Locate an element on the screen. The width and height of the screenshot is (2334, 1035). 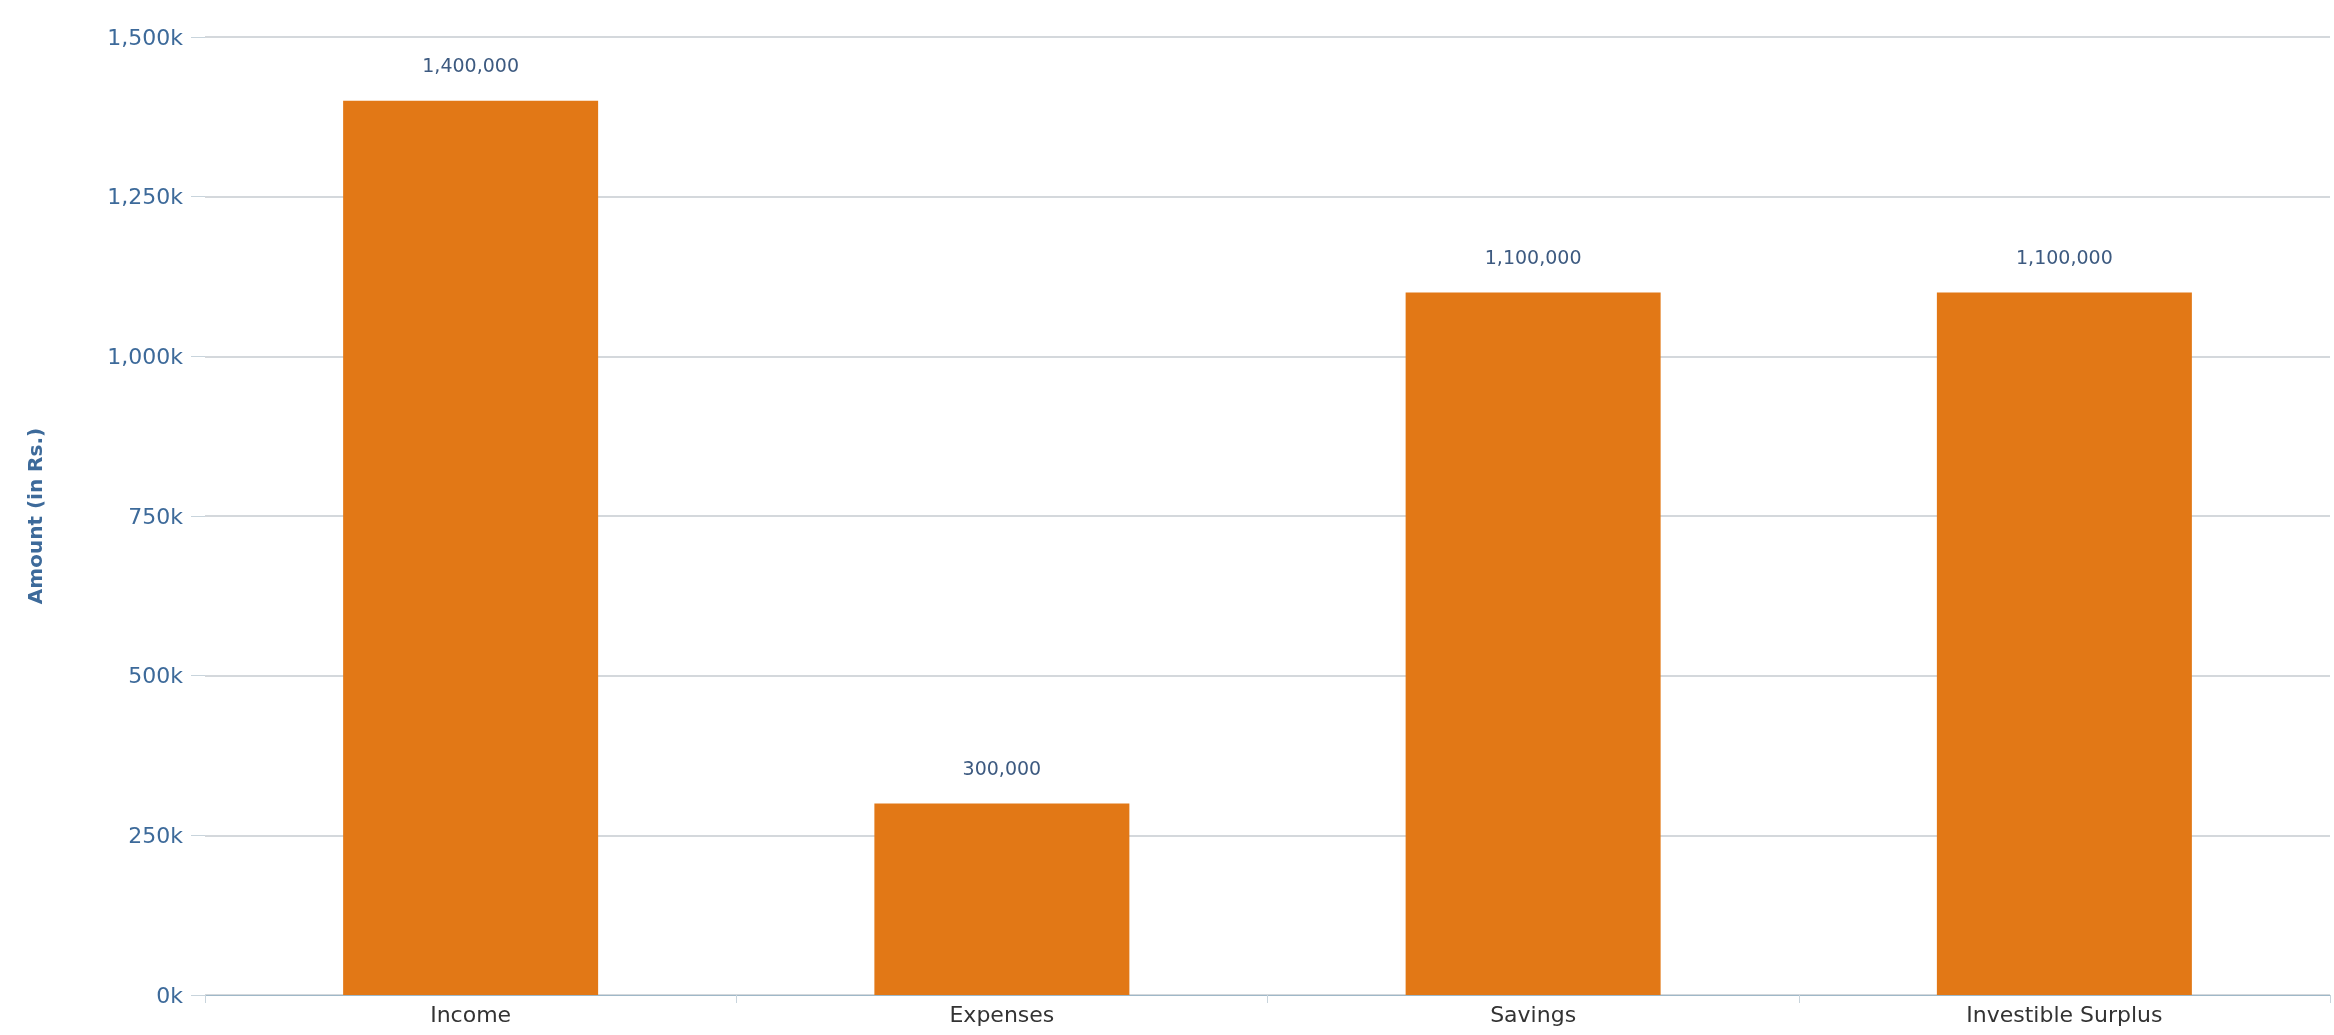
y-tick-label: 0k is located at coordinates (170, 995).